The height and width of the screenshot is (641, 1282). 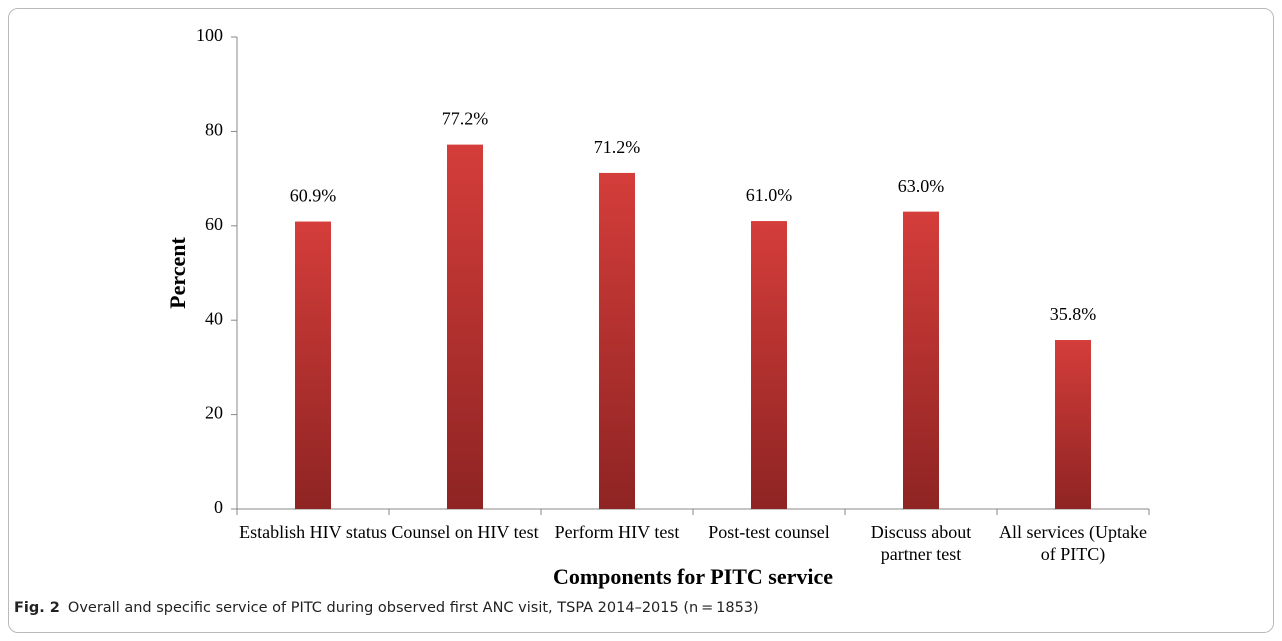 I want to click on y-tick-label: 40, so click(x=214, y=318).